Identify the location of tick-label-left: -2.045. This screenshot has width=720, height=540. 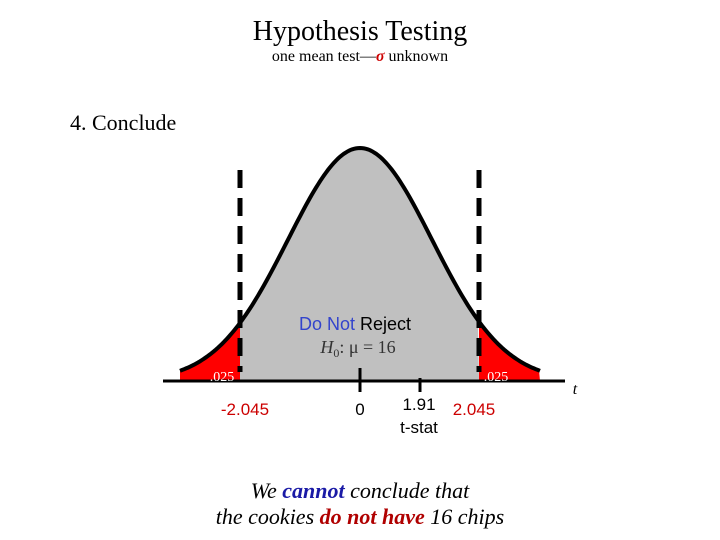
(245, 409).